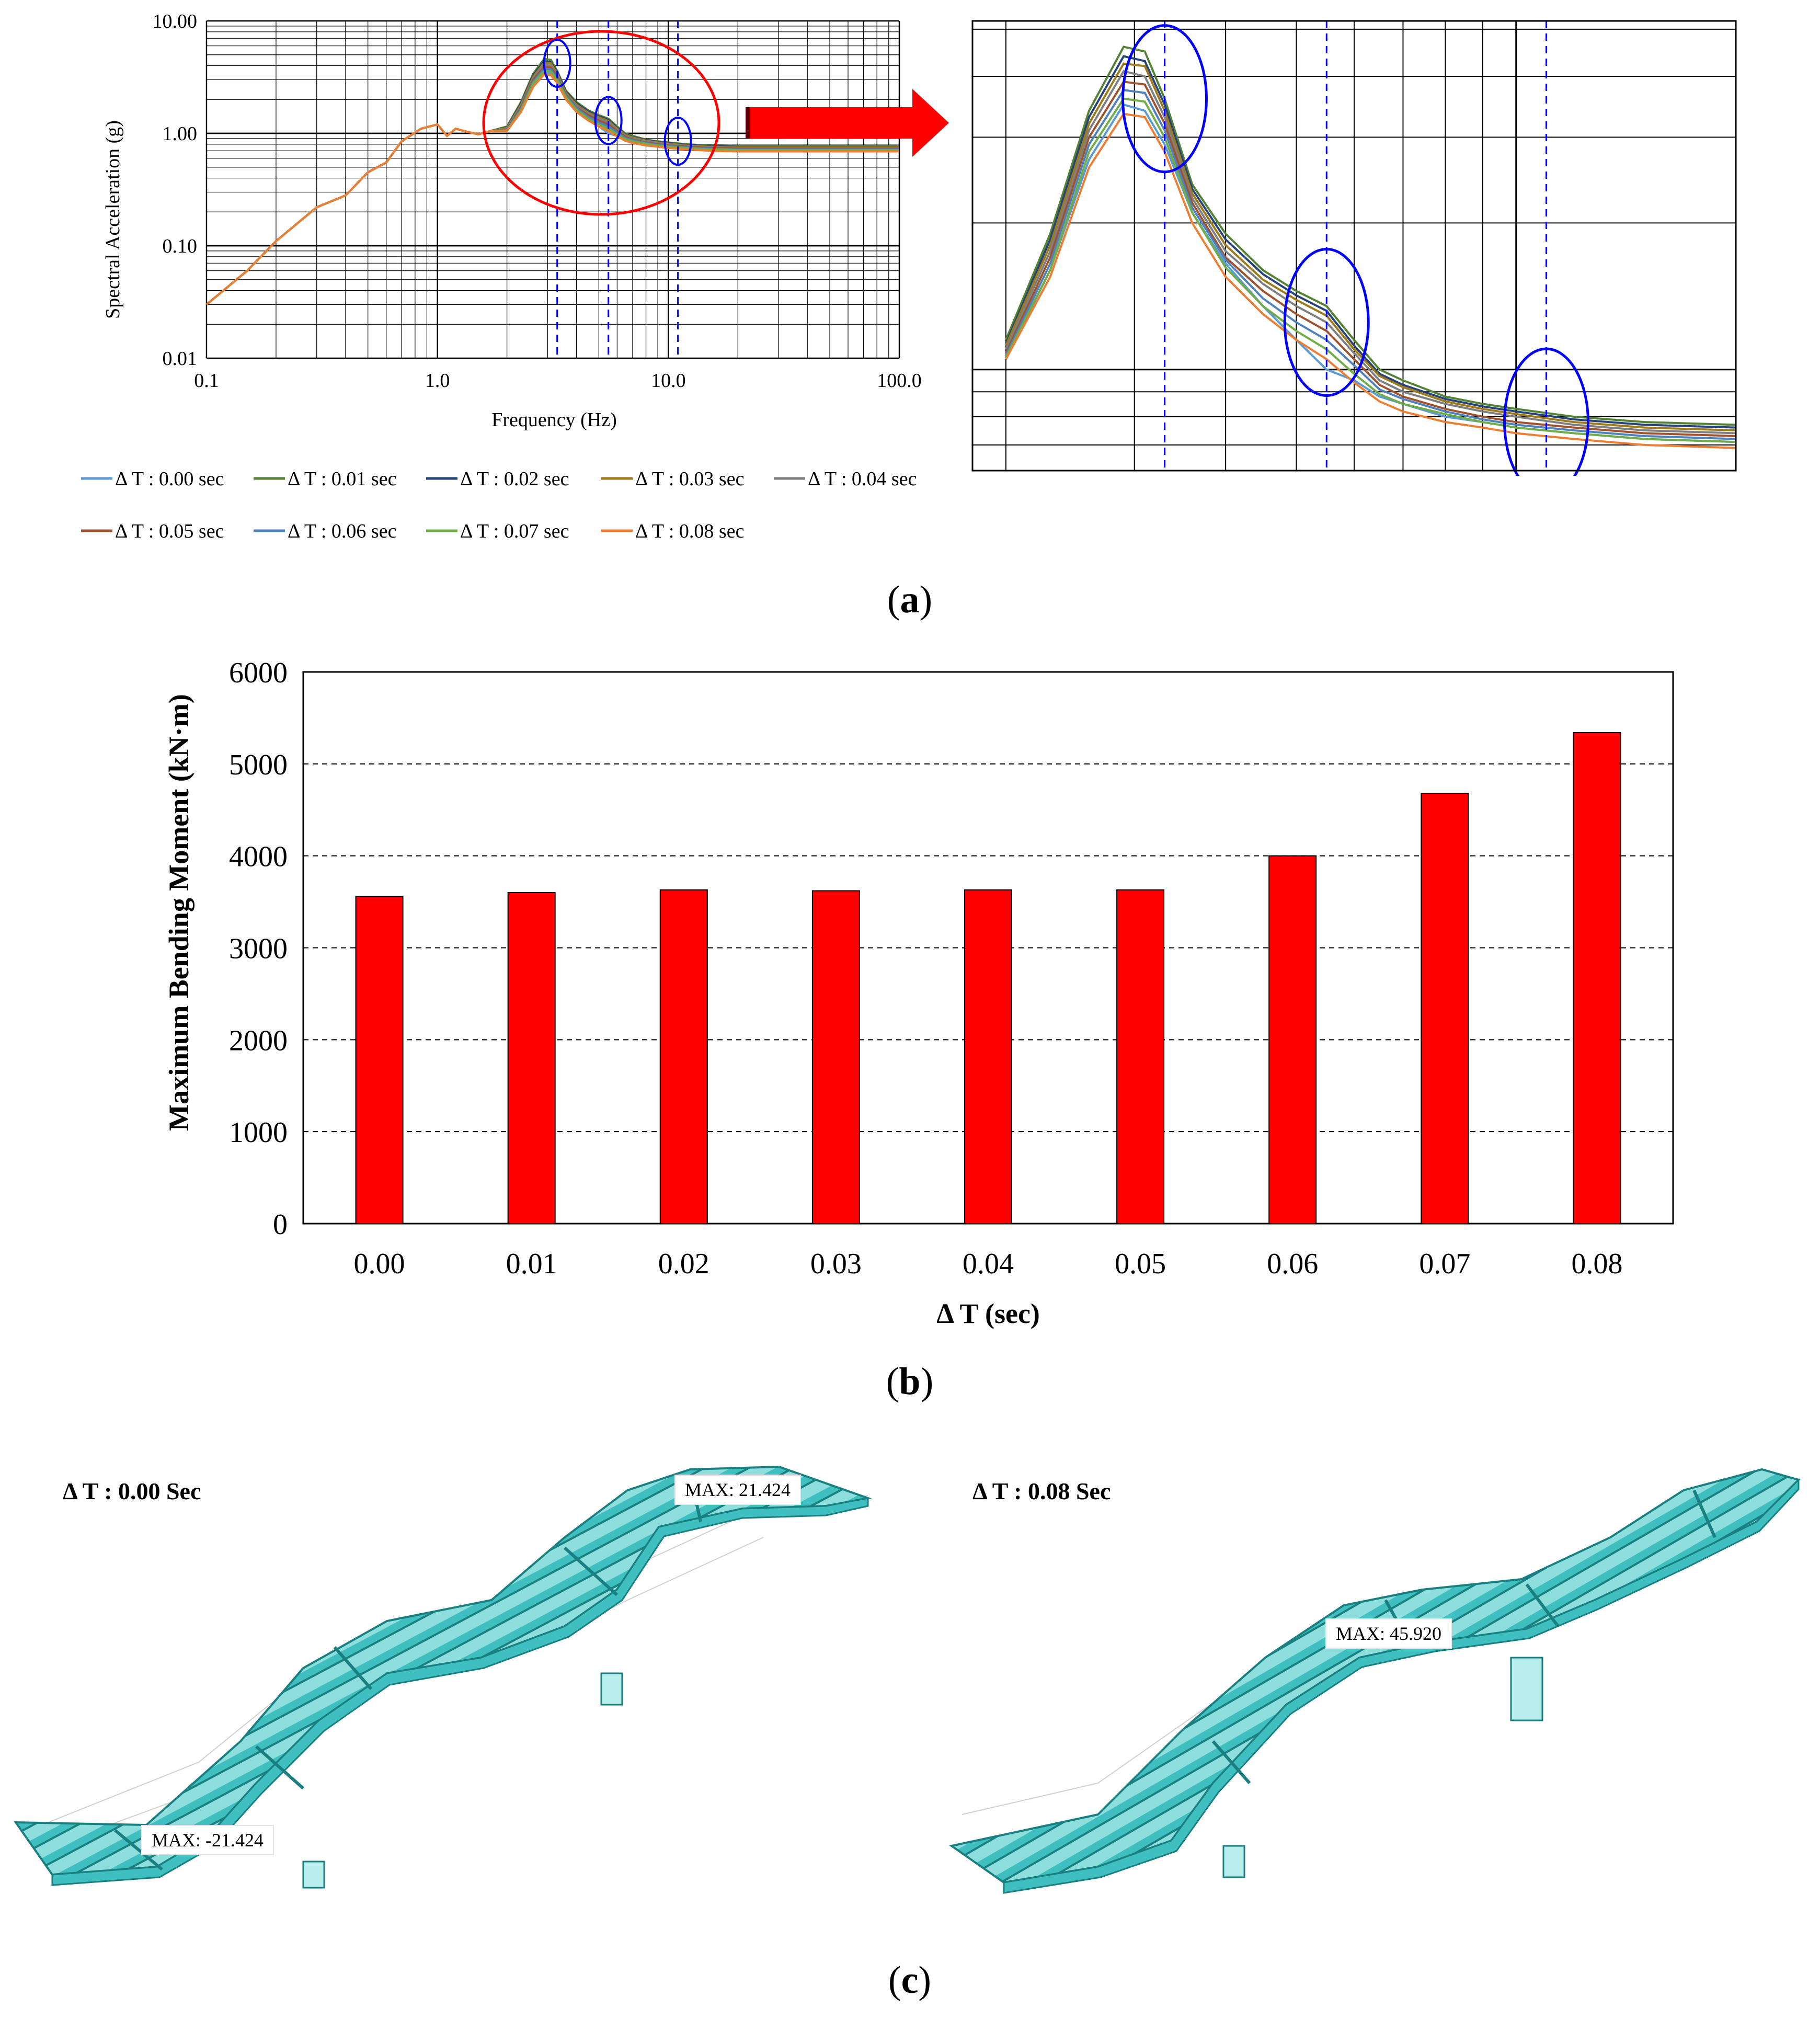 The image size is (1820, 2020). What do you see at coordinates (342, 531) in the screenshot?
I see `legend-label: Δ T : 0.06 sec` at bounding box center [342, 531].